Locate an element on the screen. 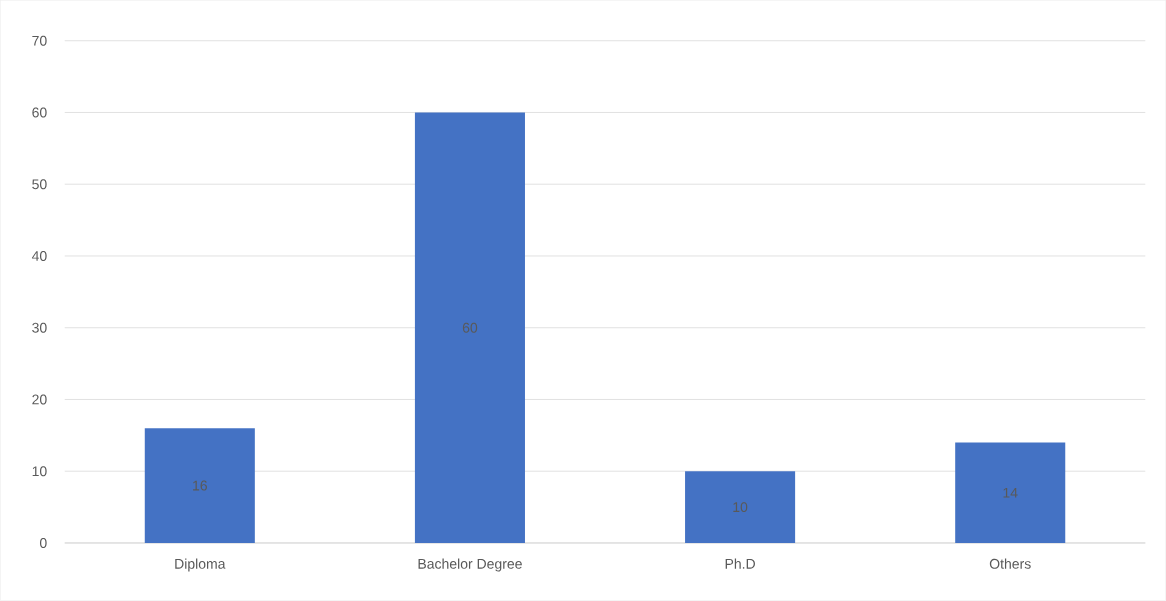 This screenshot has width=1166, height=601. data-label: 14 is located at coordinates (1010, 493).